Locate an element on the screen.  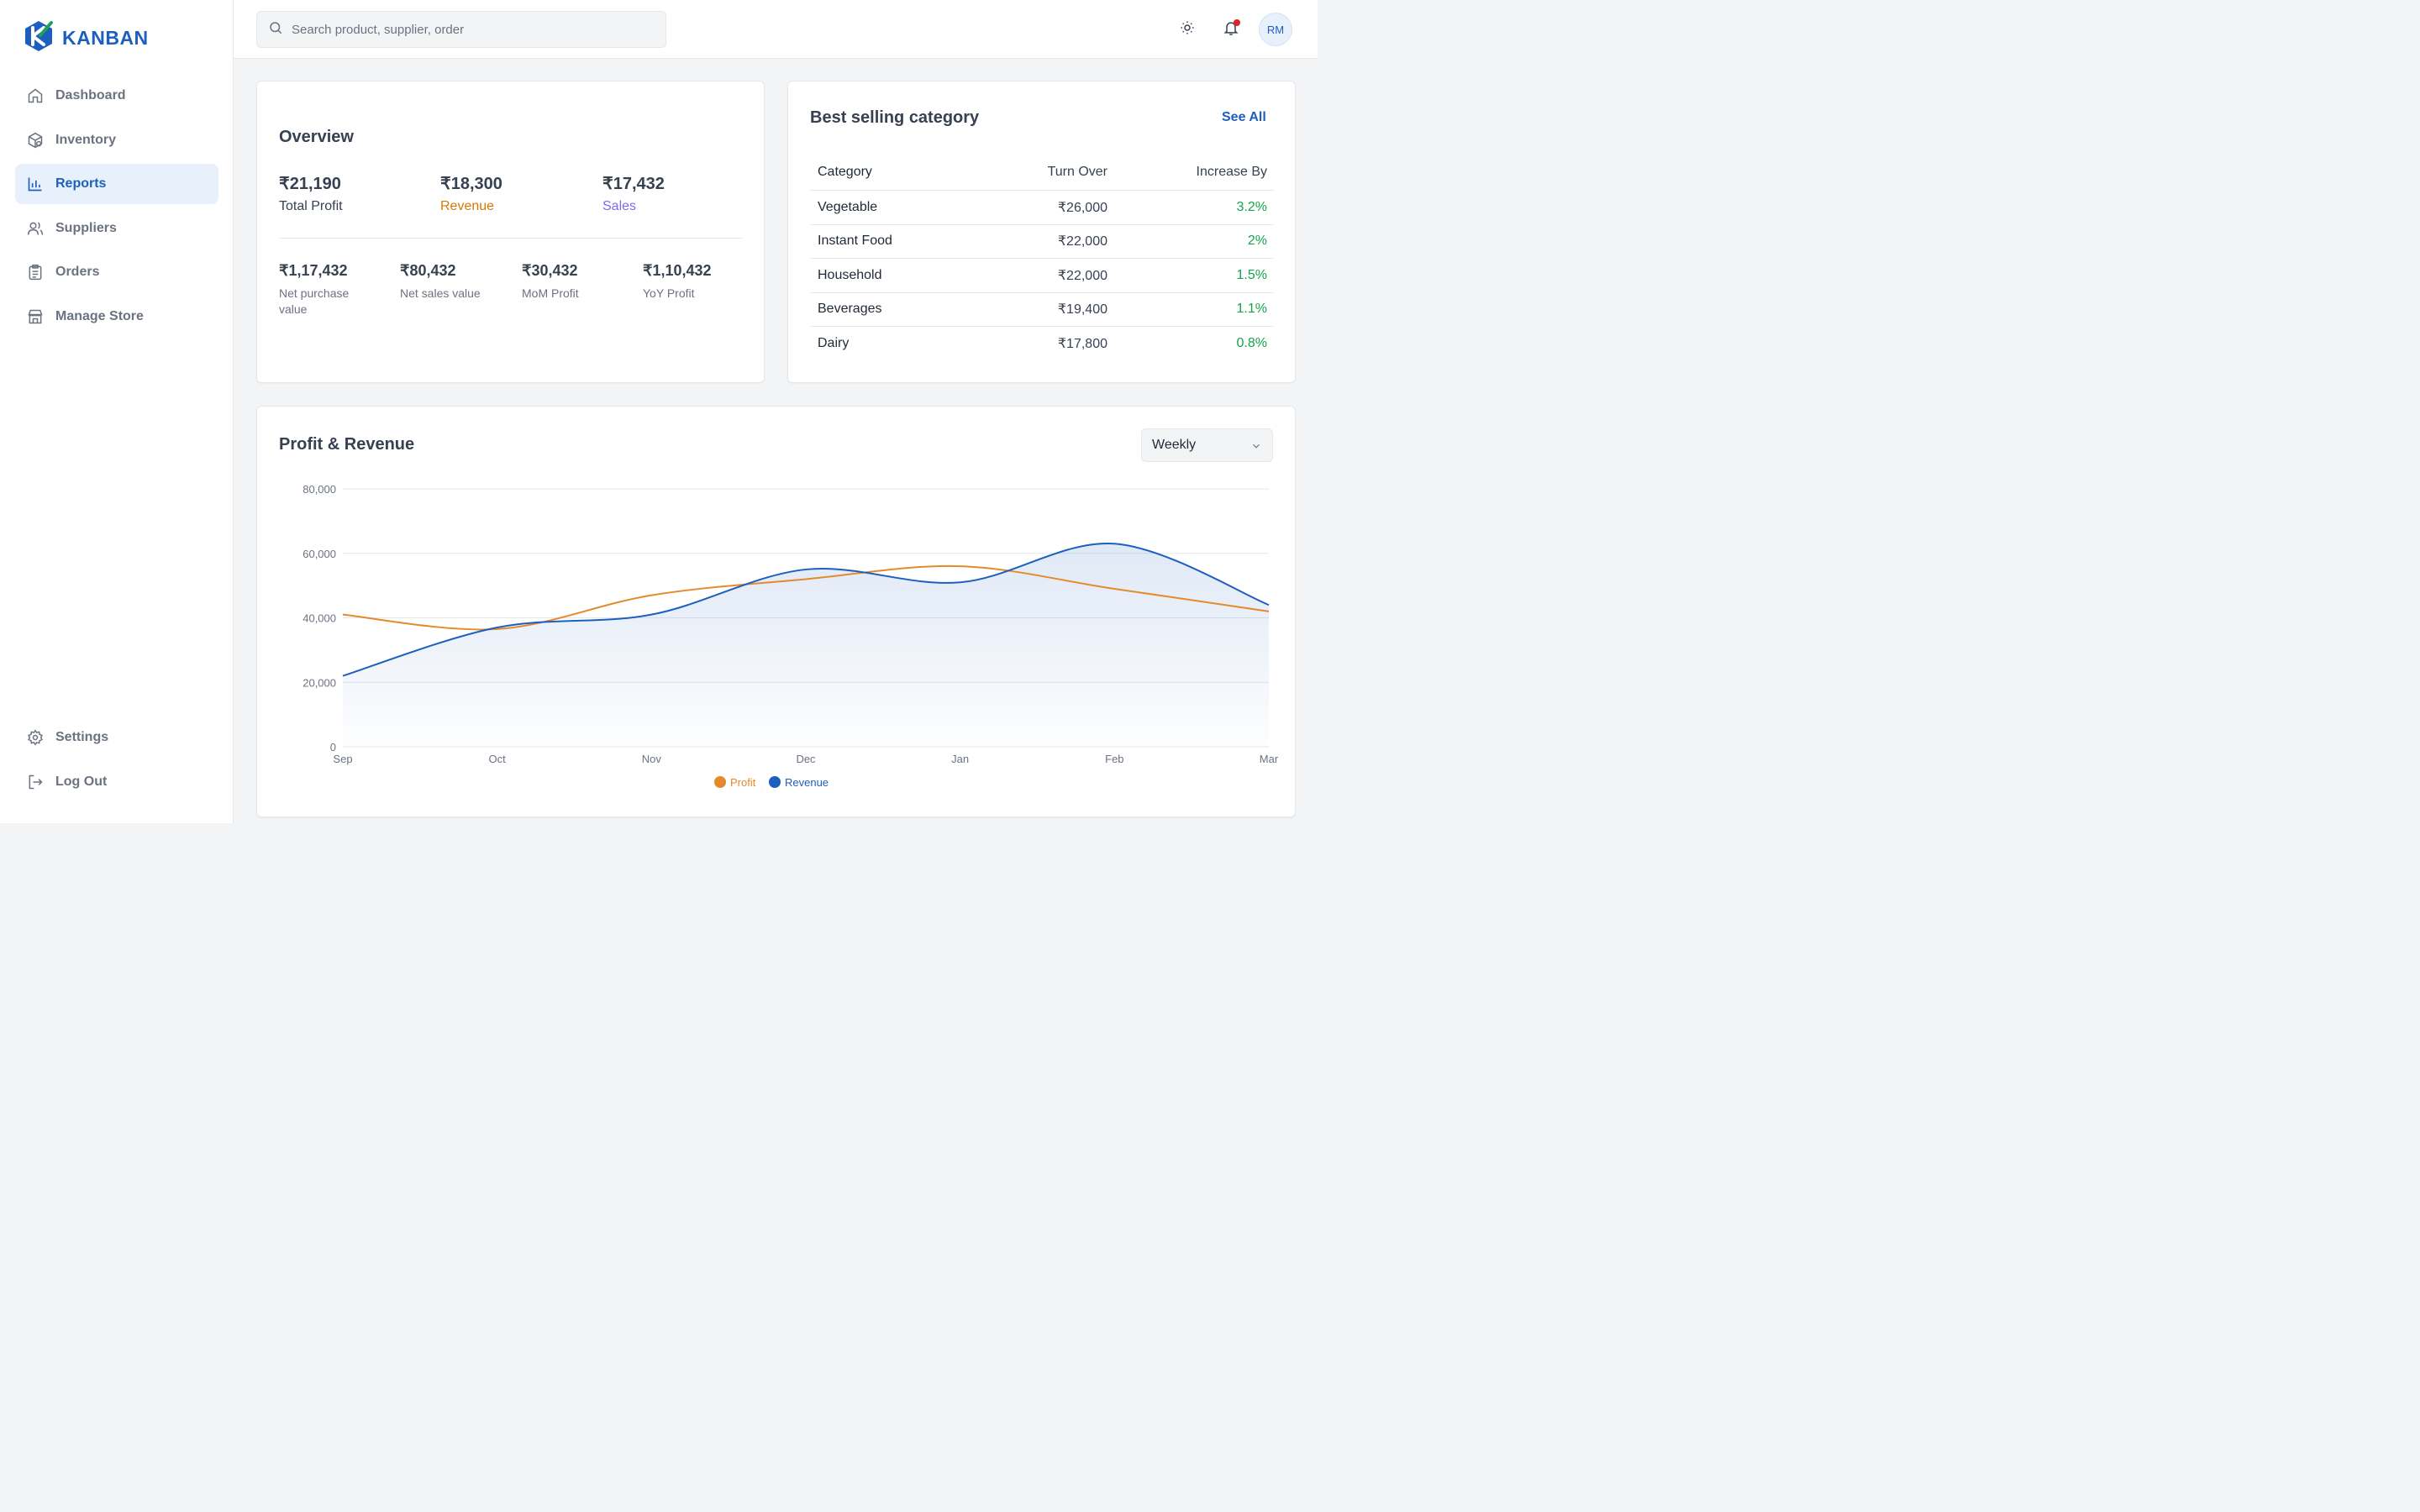
sidebar-item-inventory: Inventory is located at coordinates (116, 140).